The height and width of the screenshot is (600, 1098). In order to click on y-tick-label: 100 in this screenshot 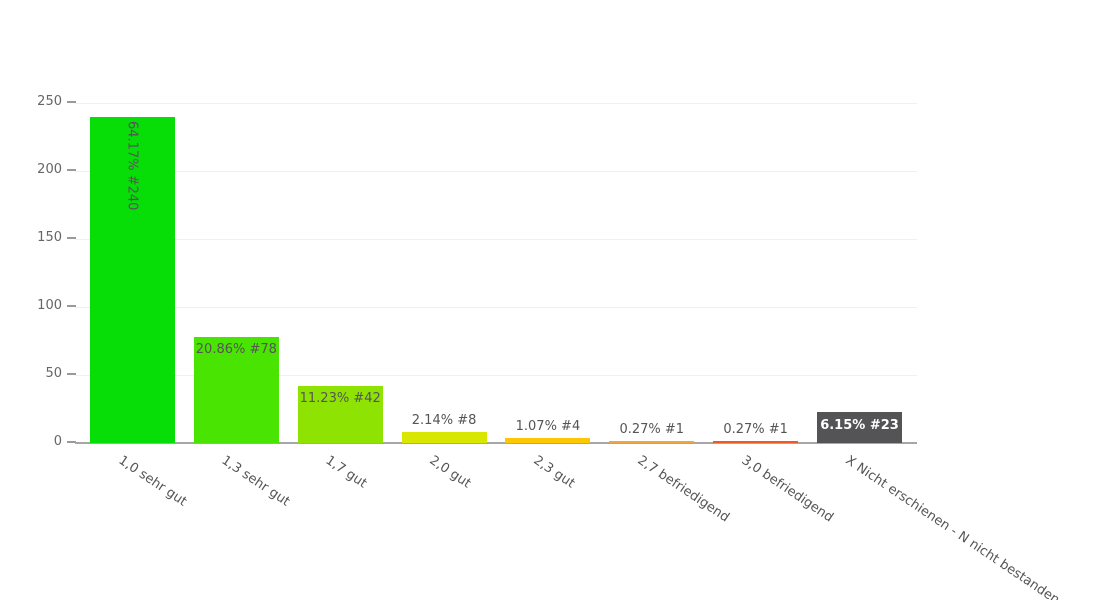, I will do `click(49, 305)`.